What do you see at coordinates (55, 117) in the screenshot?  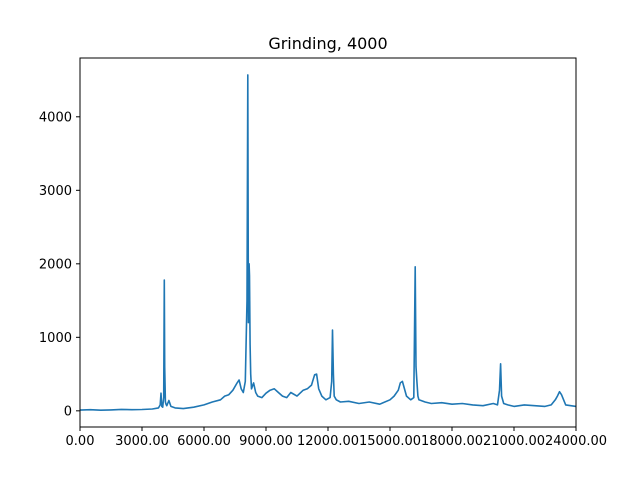 I see `y-tick-label: 4000` at bounding box center [55, 117].